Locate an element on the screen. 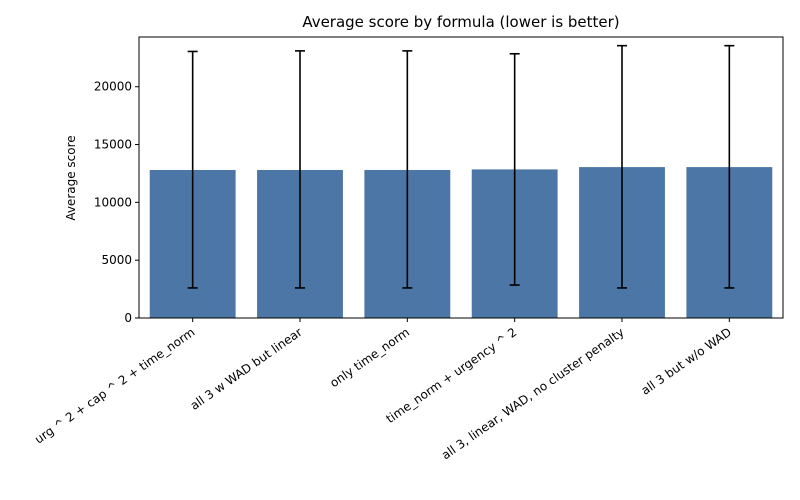 The width and height of the screenshot is (800, 500). y-tick-label: 10000 is located at coordinates (113, 202).